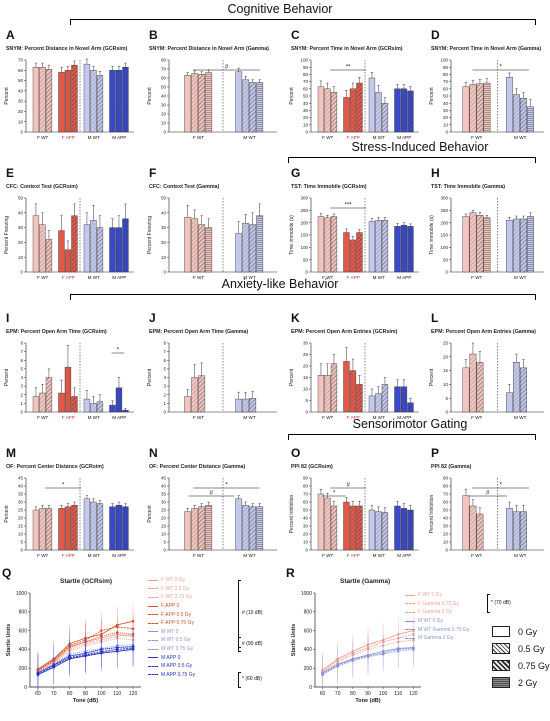  I want to click on panel-letter: O, so click(296, 453).